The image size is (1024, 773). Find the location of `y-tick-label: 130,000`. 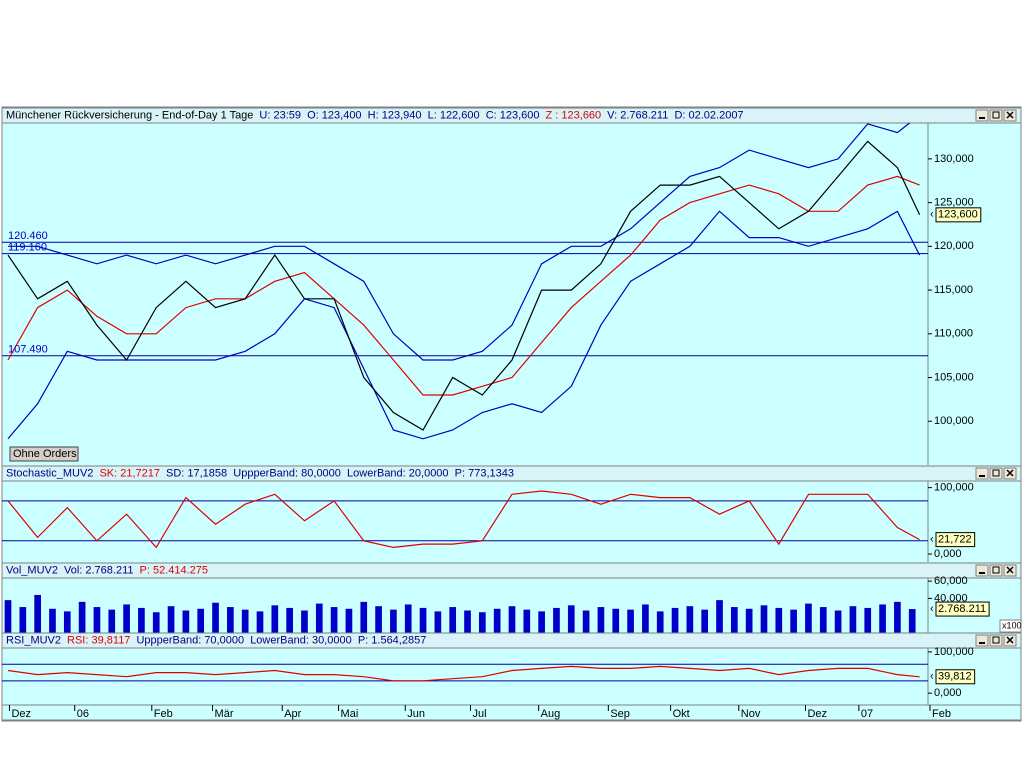

y-tick-label: 130,000 is located at coordinates (954, 159).